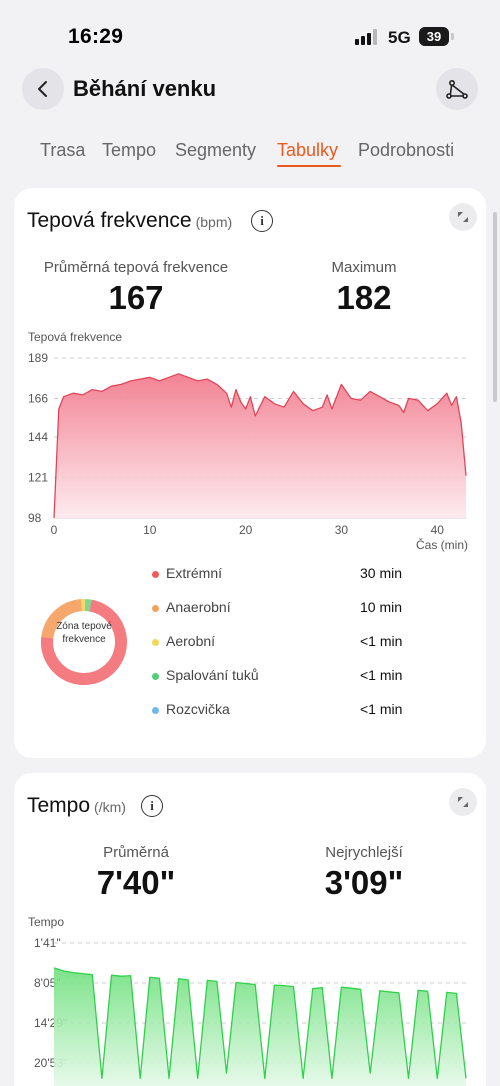 This screenshot has width=500, height=1086. Describe the element at coordinates (38, 437) in the screenshot. I see `y-tick-label: 144` at that location.